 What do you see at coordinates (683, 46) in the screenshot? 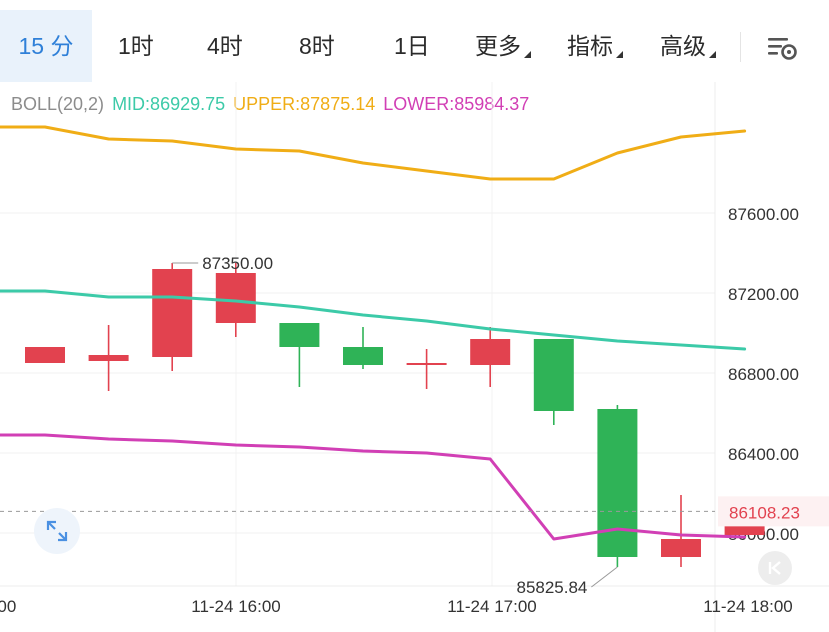
I see `tab-advanced-label: 高级` at bounding box center [683, 46].